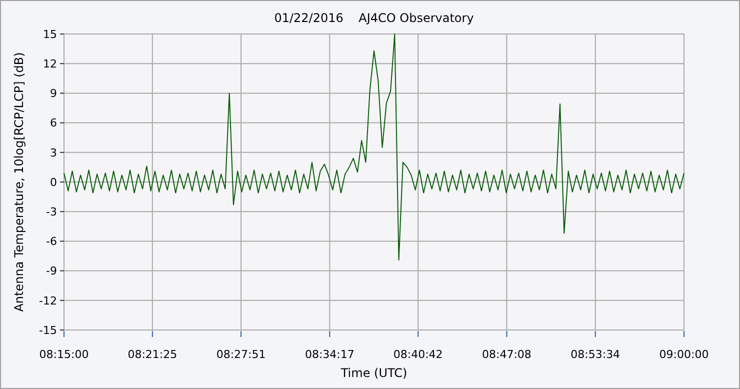 Image resolution: width=740 pixels, height=389 pixels. I want to click on y-tick-label: 15, so click(50, 34).